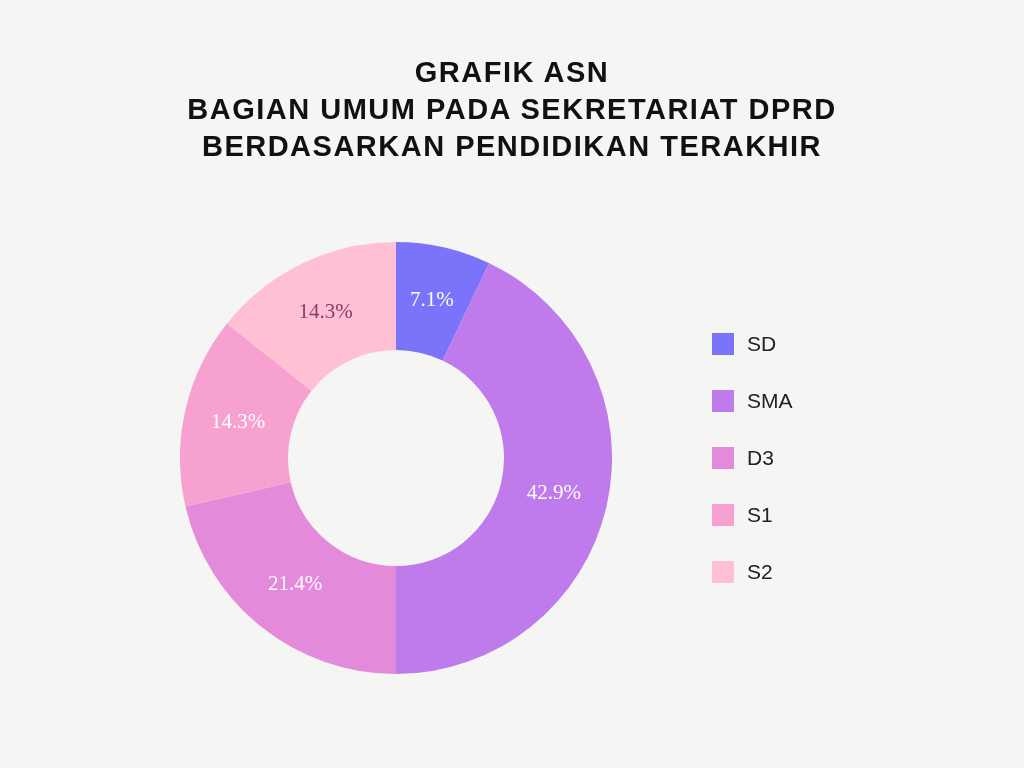 The image size is (1024, 768). I want to click on legend-label: S1, so click(760, 515).